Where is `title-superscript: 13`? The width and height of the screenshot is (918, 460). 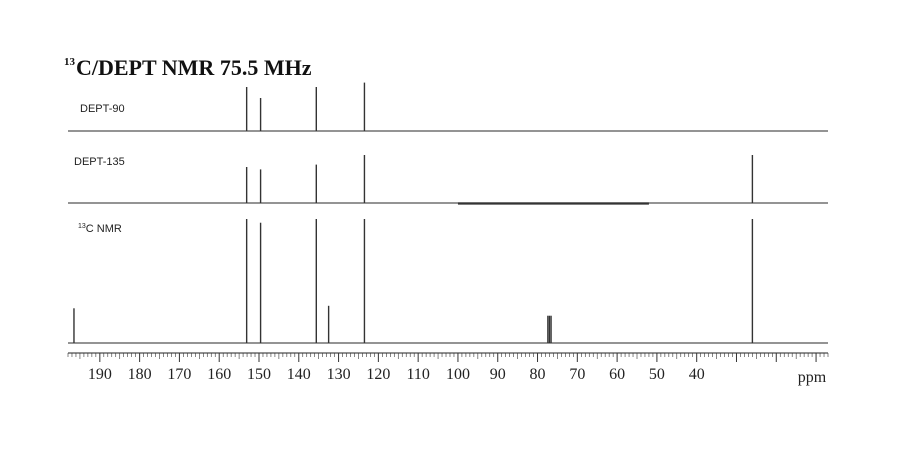
title-superscript: 13 is located at coordinates (69, 62).